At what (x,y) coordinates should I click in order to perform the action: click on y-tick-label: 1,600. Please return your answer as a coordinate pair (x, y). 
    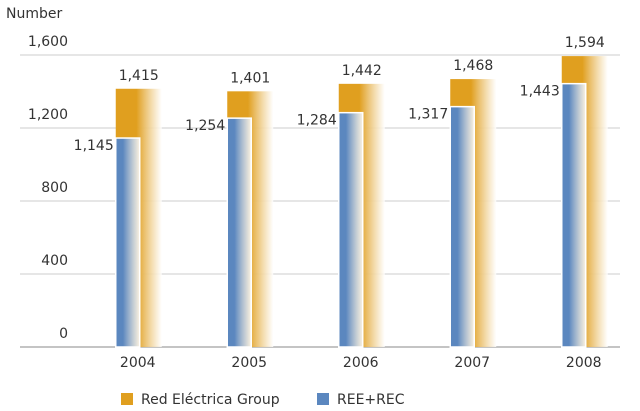
    Looking at the image, I should click on (48, 42).